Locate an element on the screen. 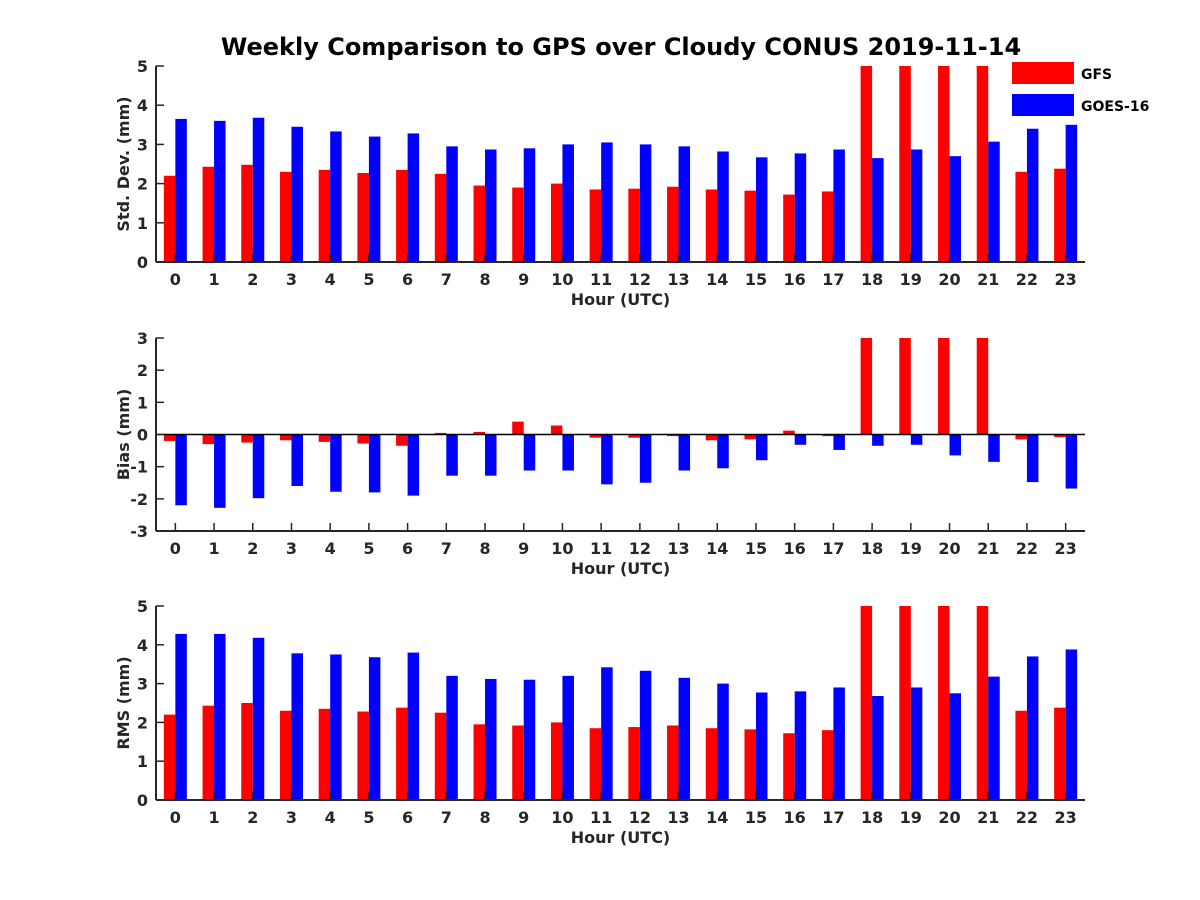 The height and width of the screenshot is (900, 1200). stddev-ytick-label: 4 is located at coordinates (142, 105).